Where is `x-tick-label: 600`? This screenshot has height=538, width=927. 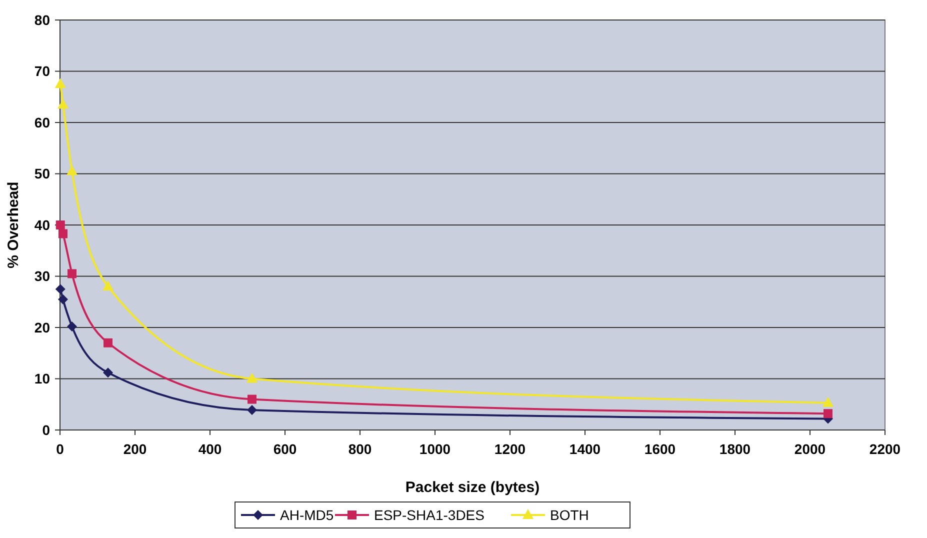 x-tick-label: 600 is located at coordinates (285, 449).